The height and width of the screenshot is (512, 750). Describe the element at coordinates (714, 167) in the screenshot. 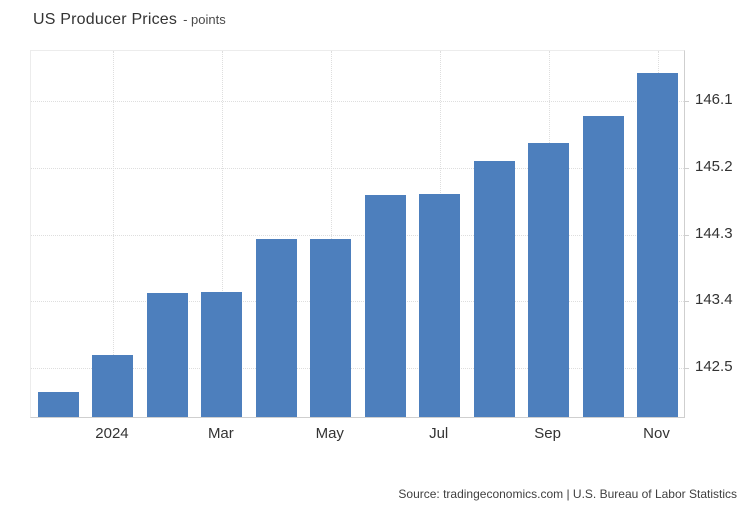

I see `y-tick-label: 145.2` at that location.